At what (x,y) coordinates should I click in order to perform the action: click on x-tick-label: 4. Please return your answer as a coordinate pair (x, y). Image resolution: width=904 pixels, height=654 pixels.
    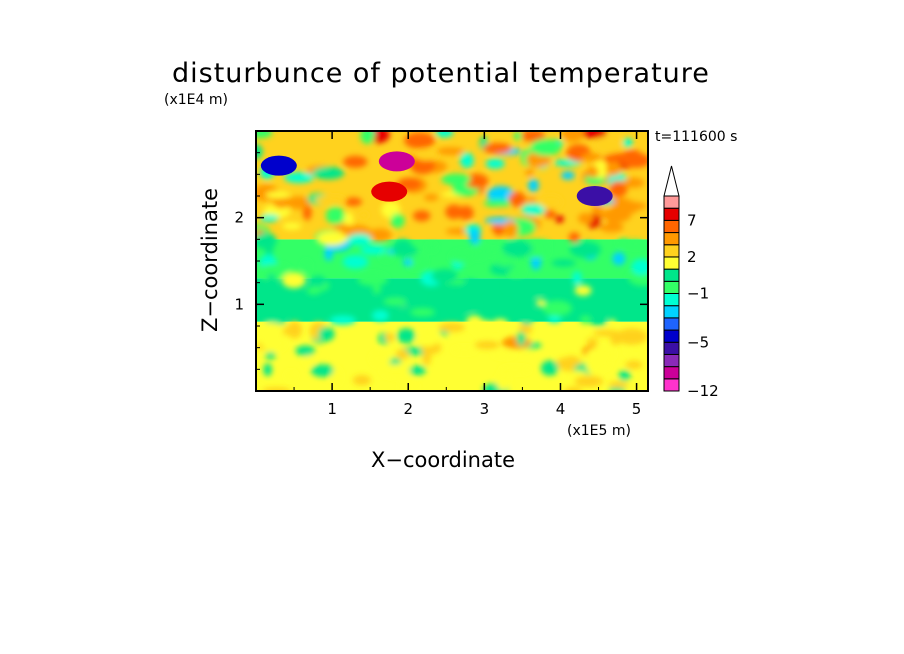
    Looking at the image, I should click on (561, 409).